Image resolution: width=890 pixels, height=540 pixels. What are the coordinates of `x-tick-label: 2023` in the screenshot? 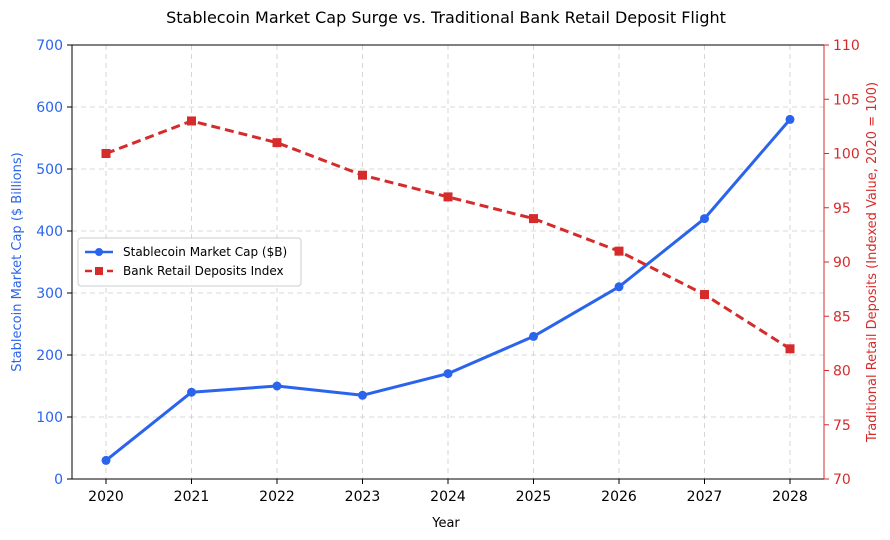 It's located at (363, 497).